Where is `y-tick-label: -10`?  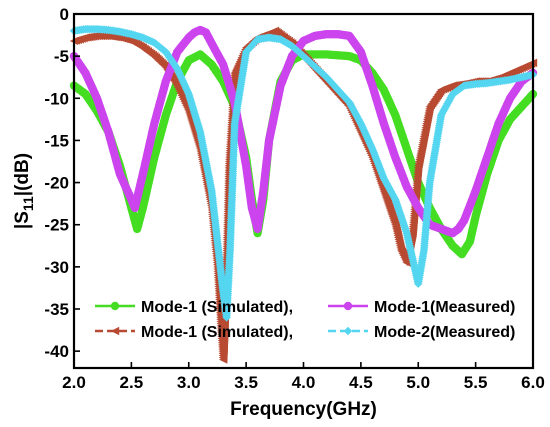
y-tick-label: -10 is located at coordinates (56, 98).